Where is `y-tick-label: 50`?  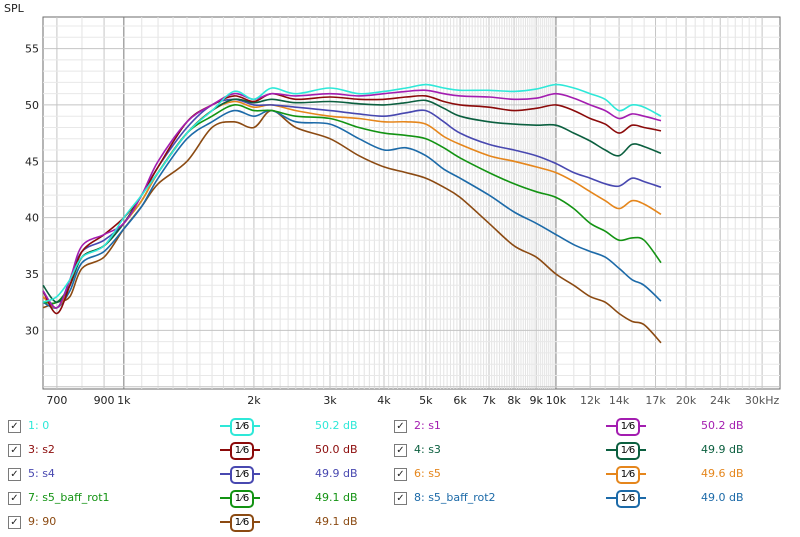
y-tick-label: 50 is located at coordinates (32, 105).